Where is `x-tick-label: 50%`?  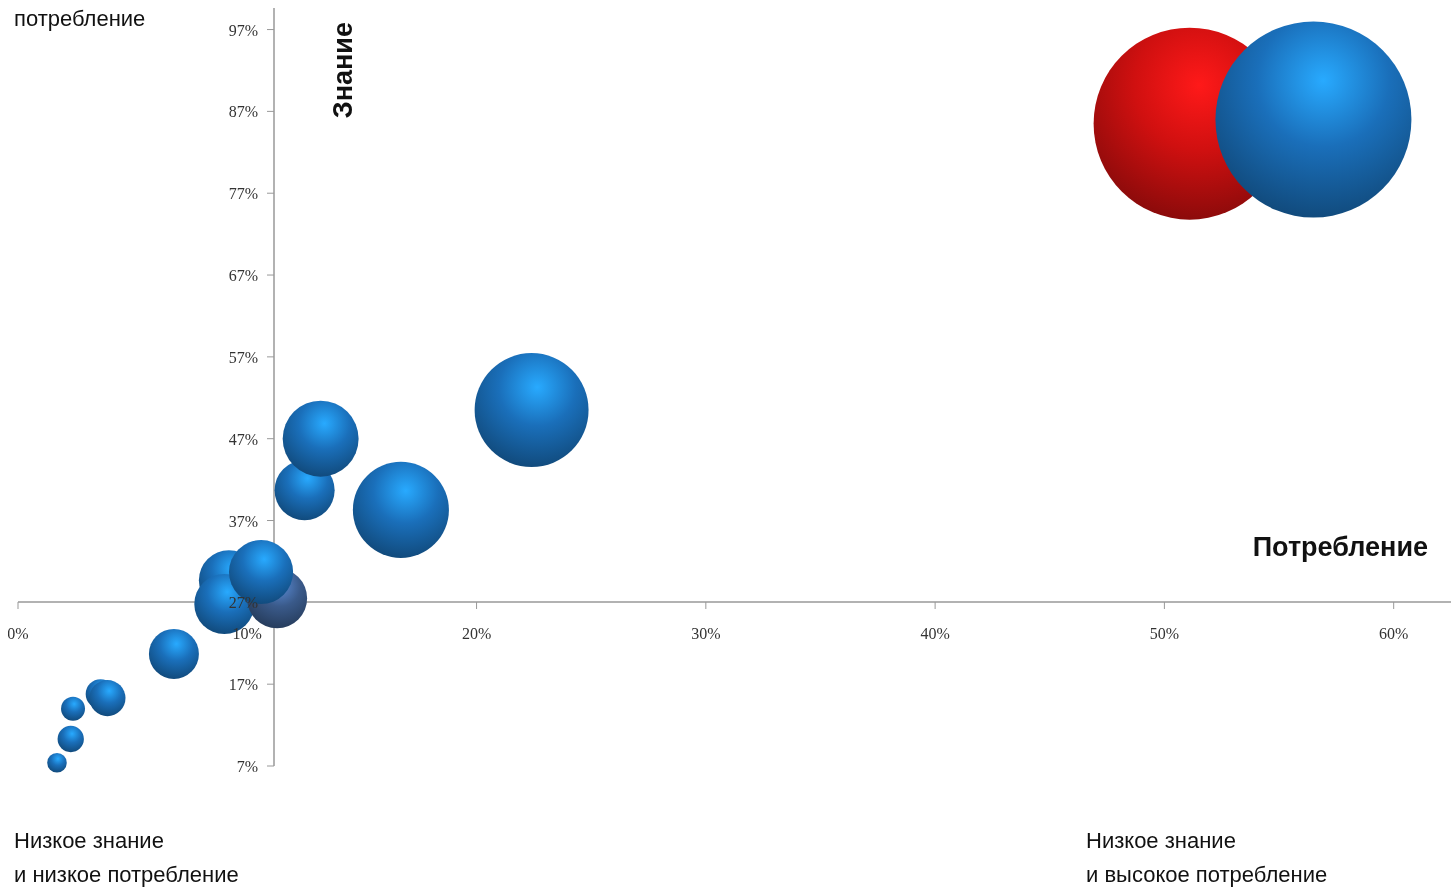 x-tick-label: 50% is located at coordinates (1164, 633).